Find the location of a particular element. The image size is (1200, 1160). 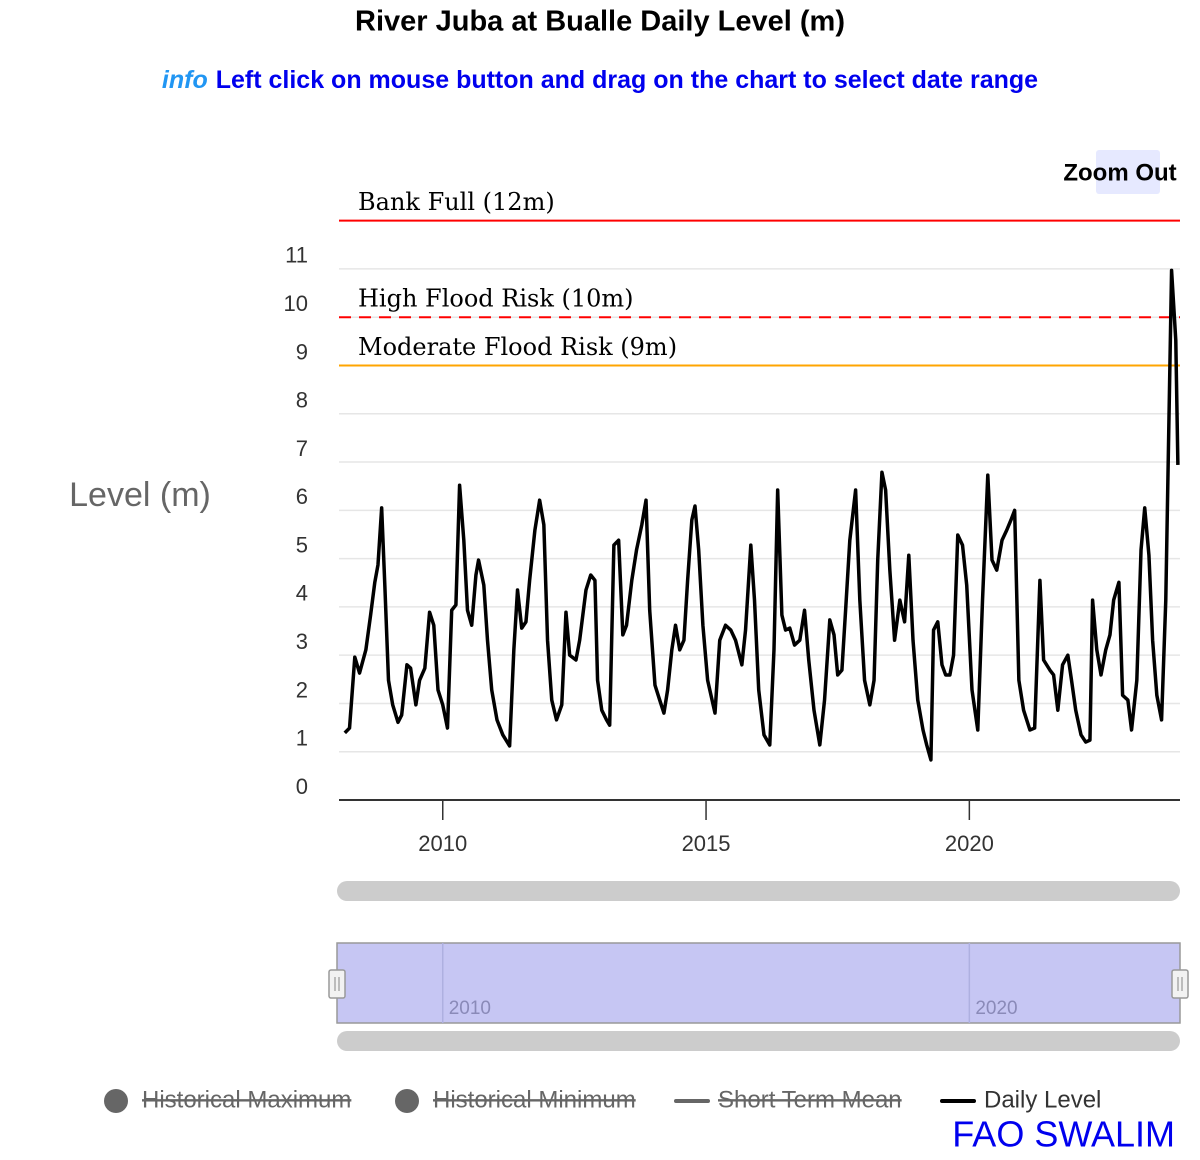

legend-label: Historical Minimum is located at coordinates (534, 1099).